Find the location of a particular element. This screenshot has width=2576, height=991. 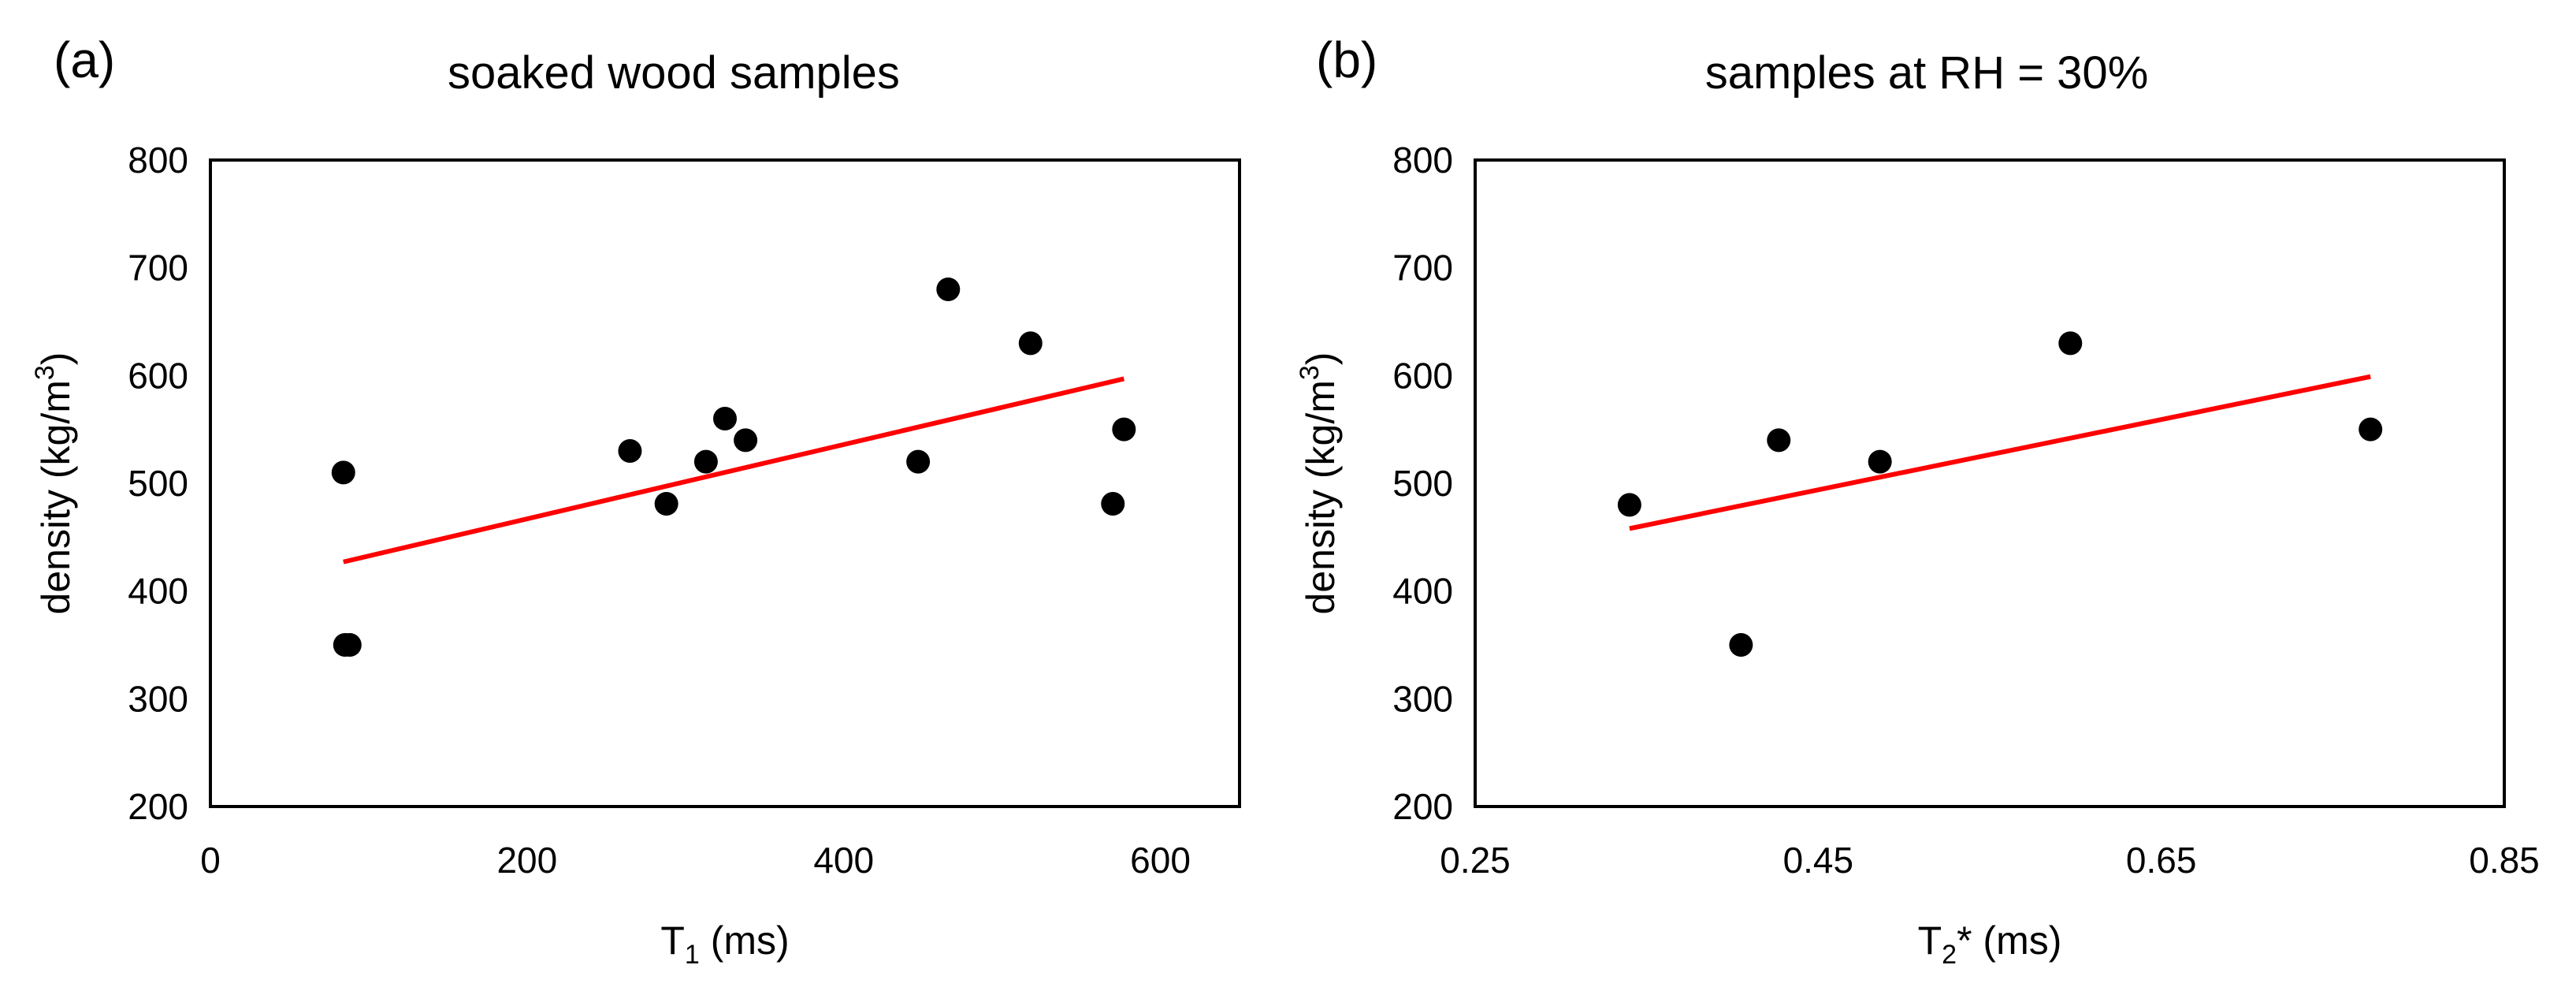

panel-b-x-tick-label: 0.65 is located at coordinates (2161, 860).